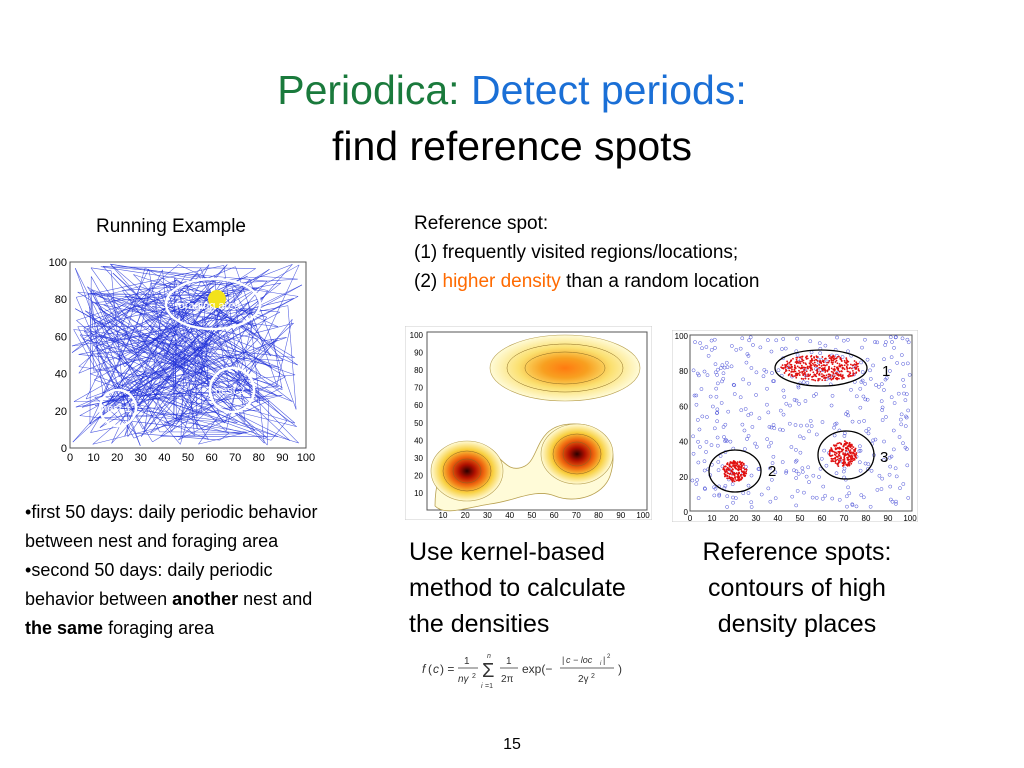  I want to click on spot-1-contour, so click(821, 368).